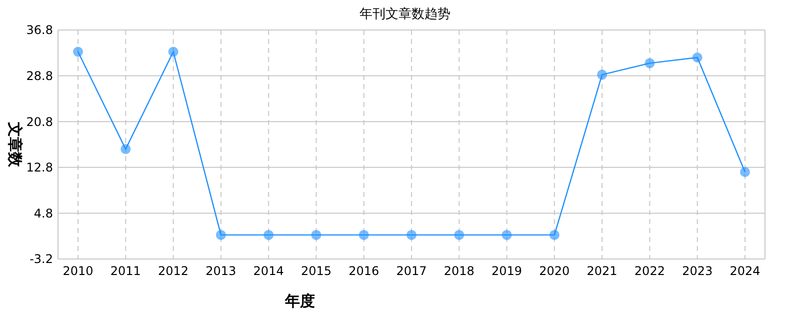 This screenshot has width=790, height=330. What do you see at coordinates (15, 144) in the screenshot?
I see `y-axis-title: 文章数` at bounding box center [15, 144].